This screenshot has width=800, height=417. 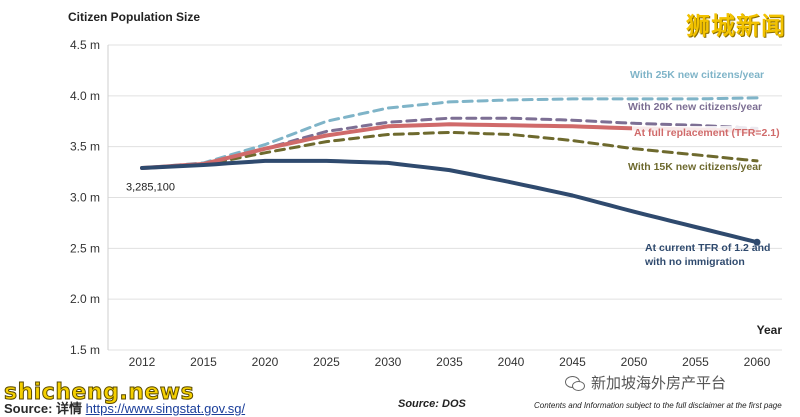 What do you see at coordinates (134, 17) in the screenshot?
I see `chart-title: Citizen Population Size` at bounding box center [134, 17].